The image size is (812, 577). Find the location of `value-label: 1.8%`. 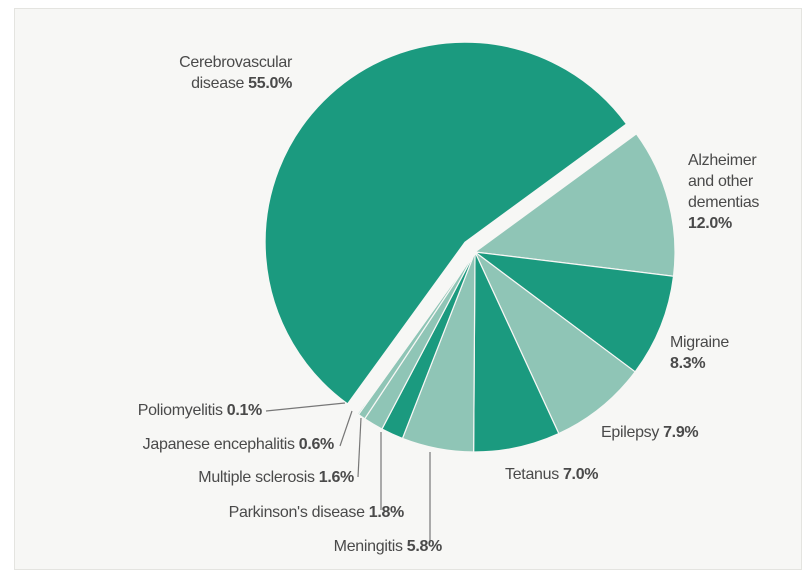

value-label: 1.8% is located at coordinates (386, 512).